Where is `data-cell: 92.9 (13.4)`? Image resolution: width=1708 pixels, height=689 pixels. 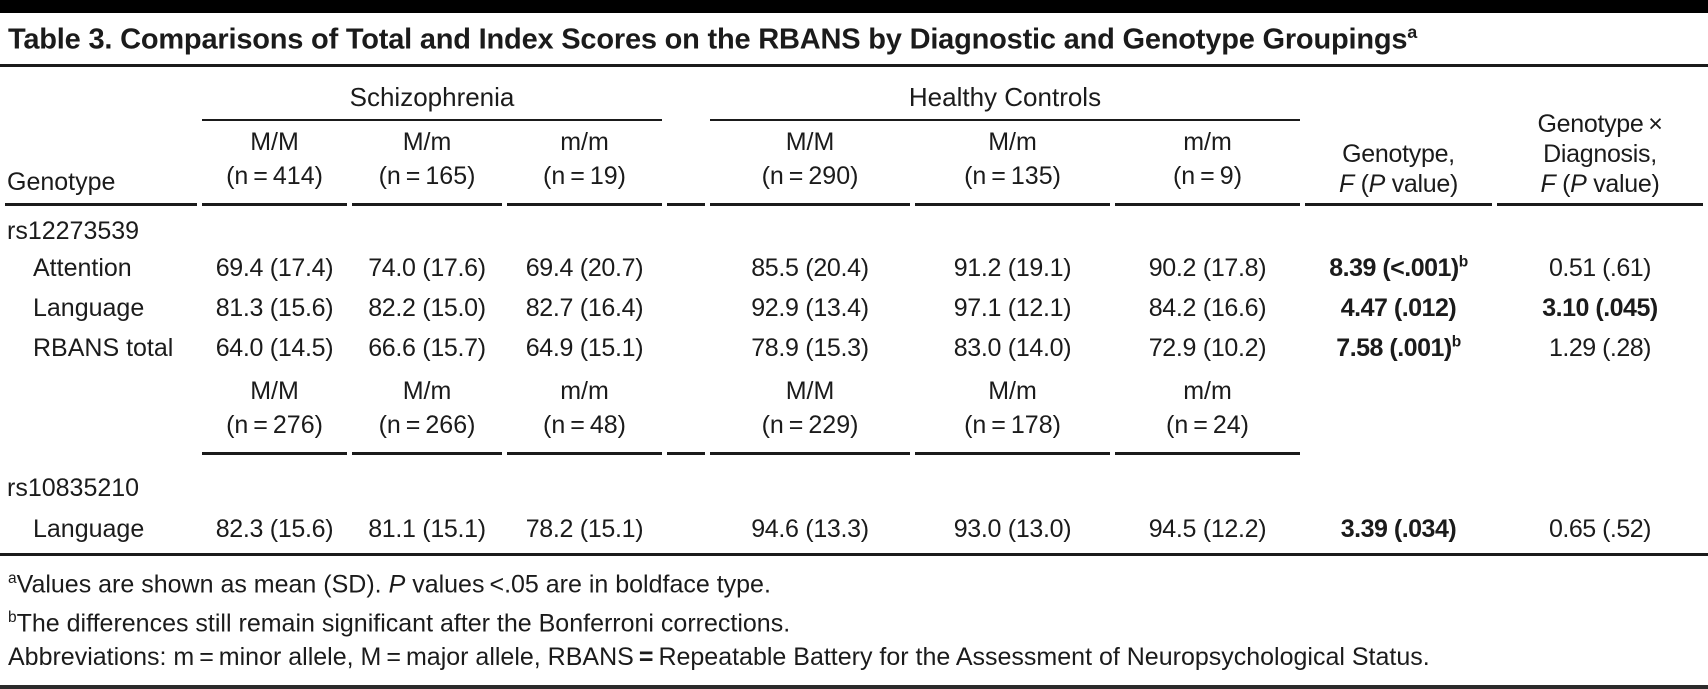 data-cell: 92.9 (13.4) is located at coordinates (810, 307).